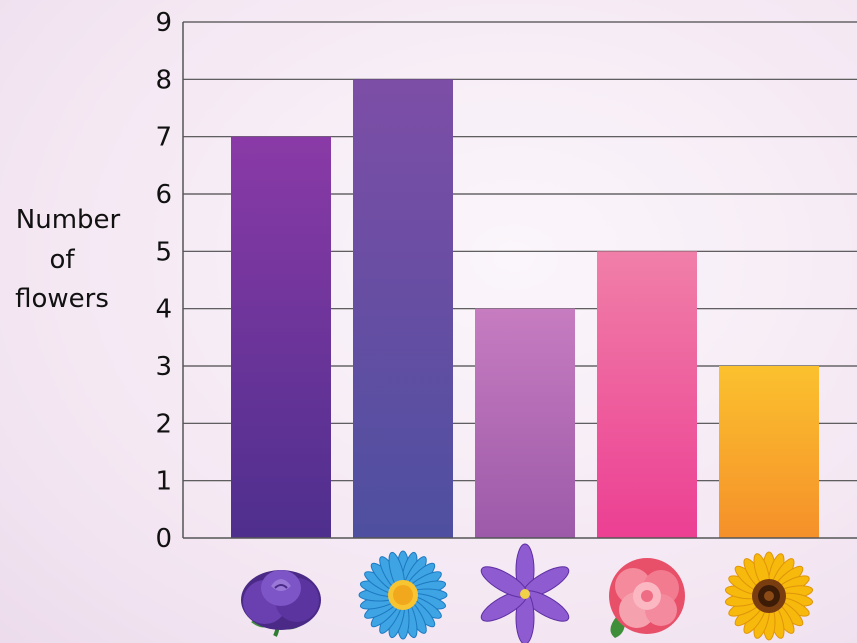 The image size is (857, 643). I want to click on bar-lily, so click(525, 423).